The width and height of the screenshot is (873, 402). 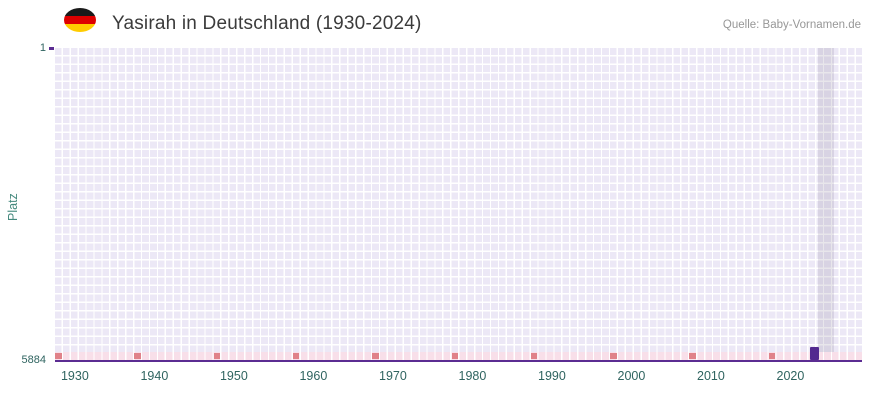 I want to click on data-point-marker, so click(x=814, y=353).